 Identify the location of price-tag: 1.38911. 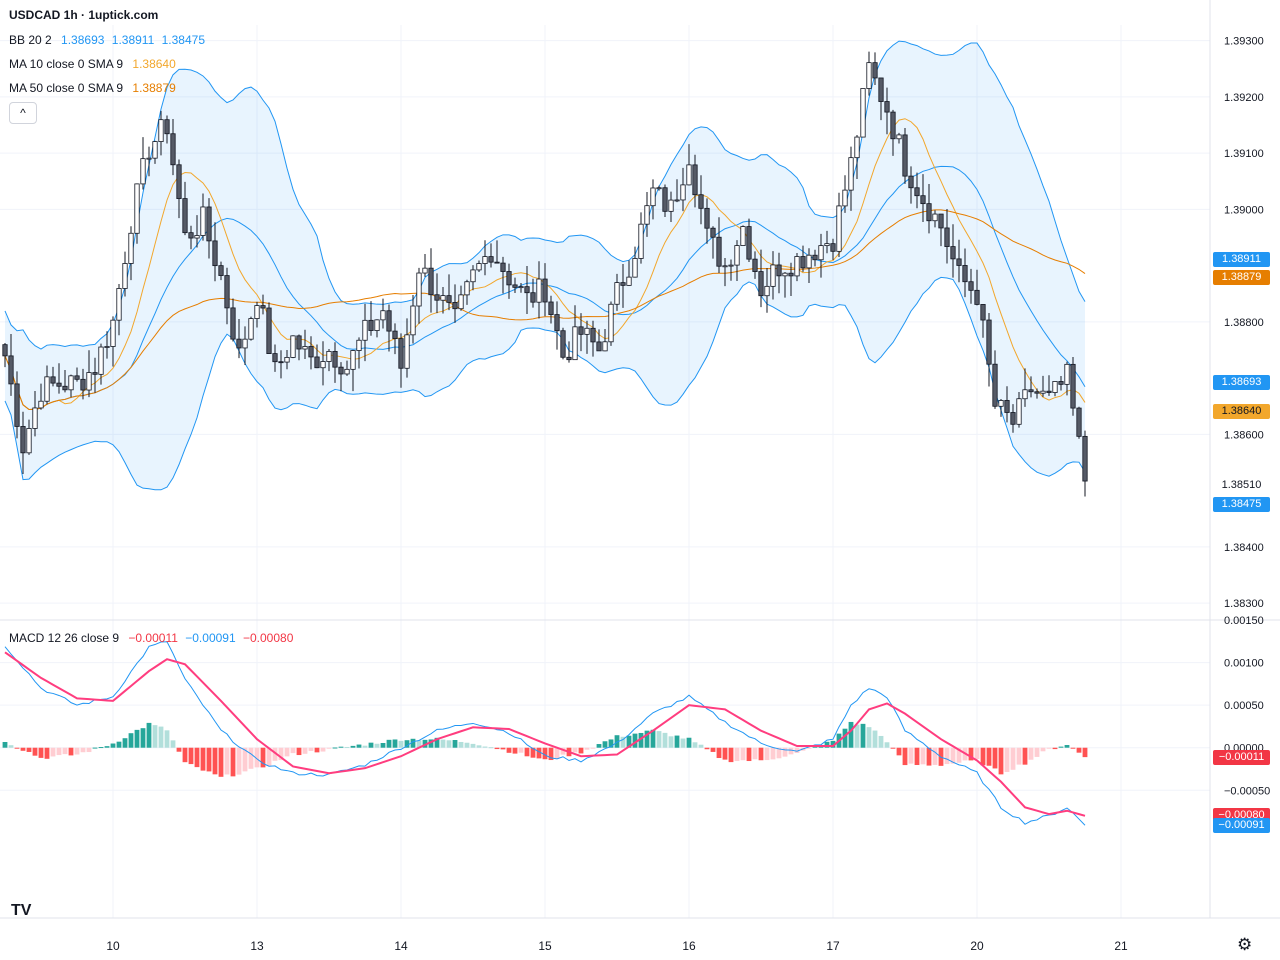
(1241, 259).